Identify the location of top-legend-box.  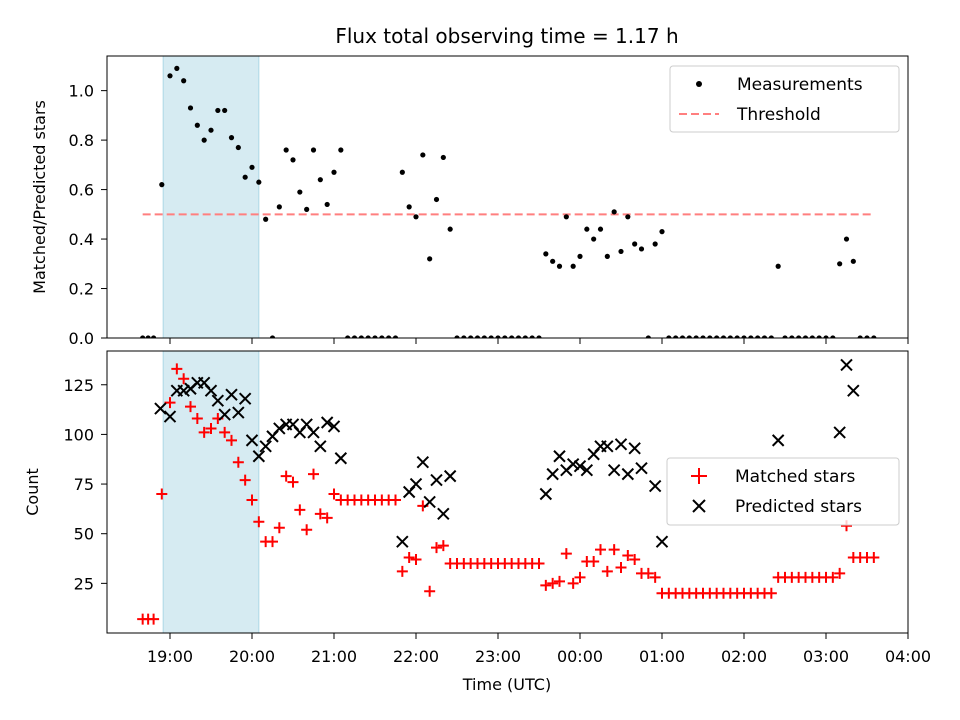
(784, 99).